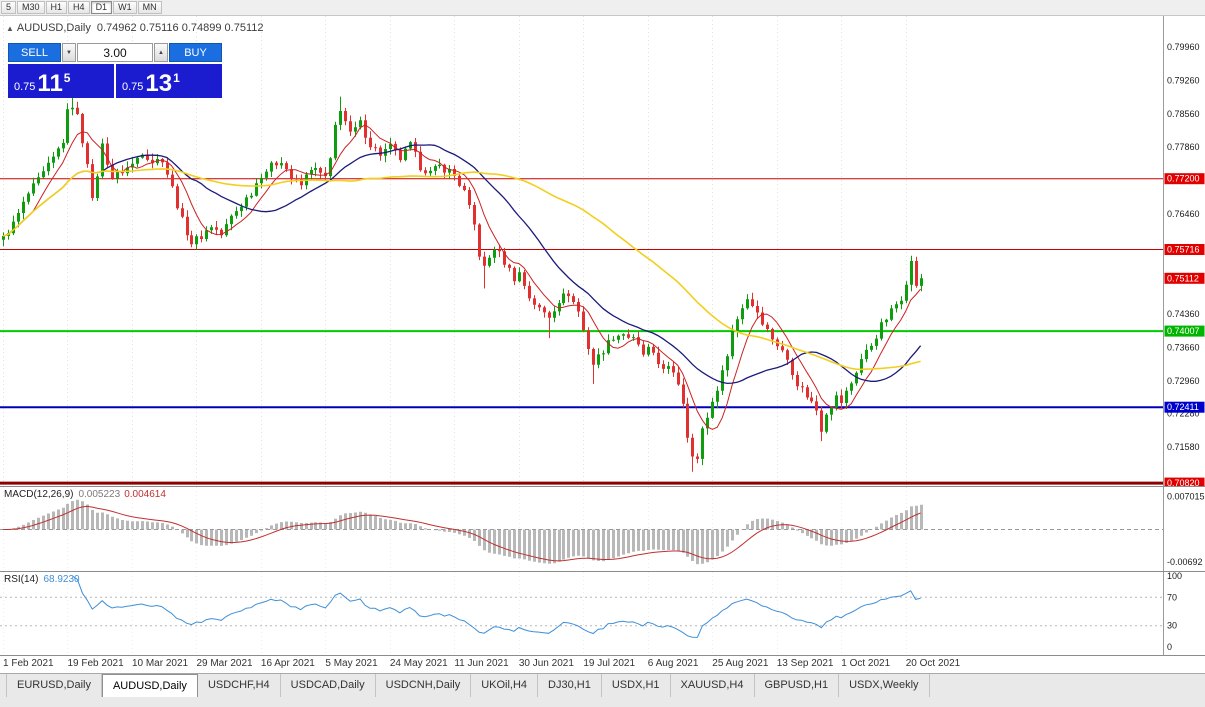  I want to click on macd-chart: 0.007015 -0.00692, so click(602, 529).